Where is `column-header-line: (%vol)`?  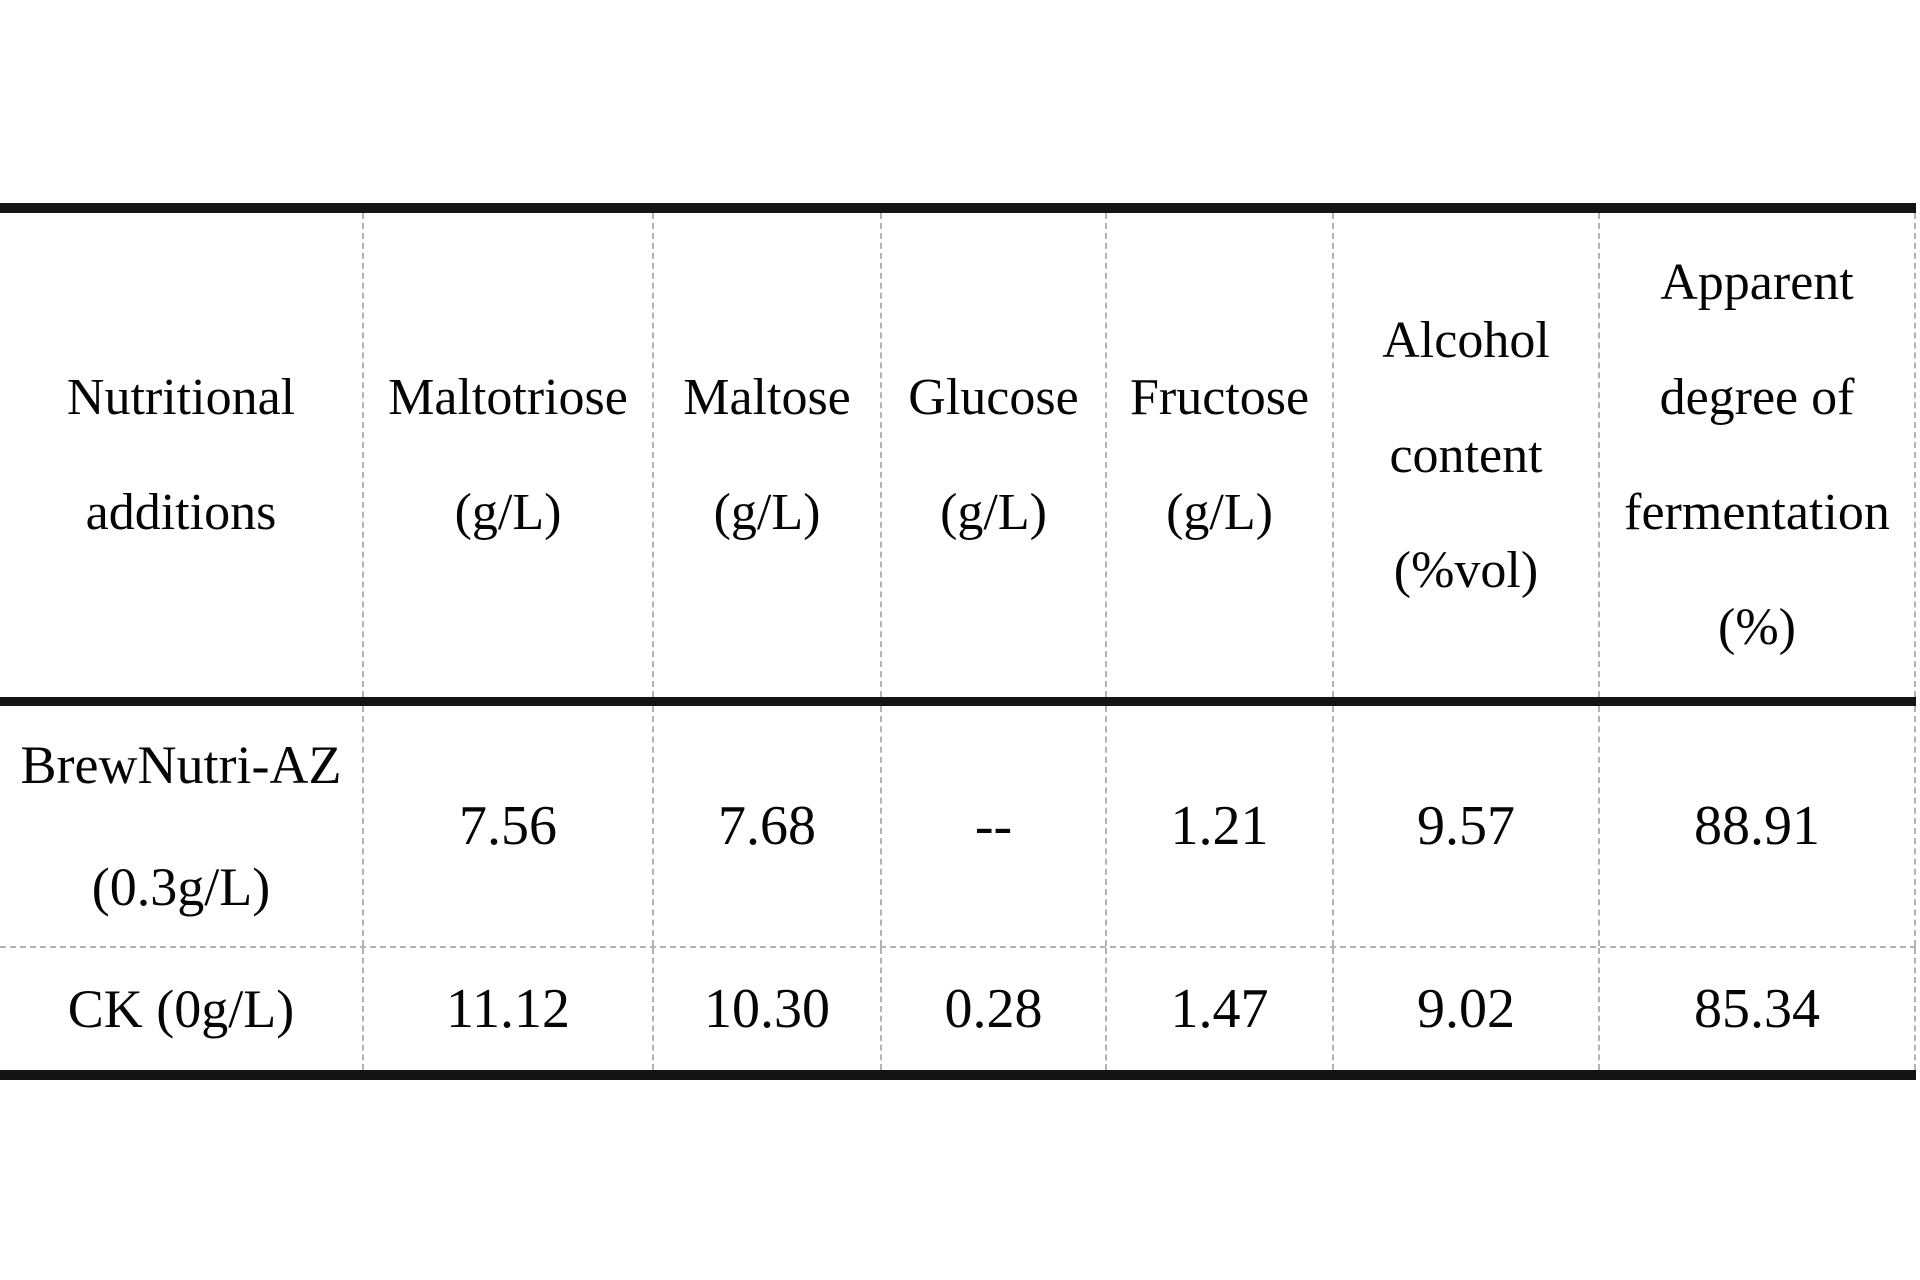 column-header-line: (%vol) is located at coordinates (1466, 570).